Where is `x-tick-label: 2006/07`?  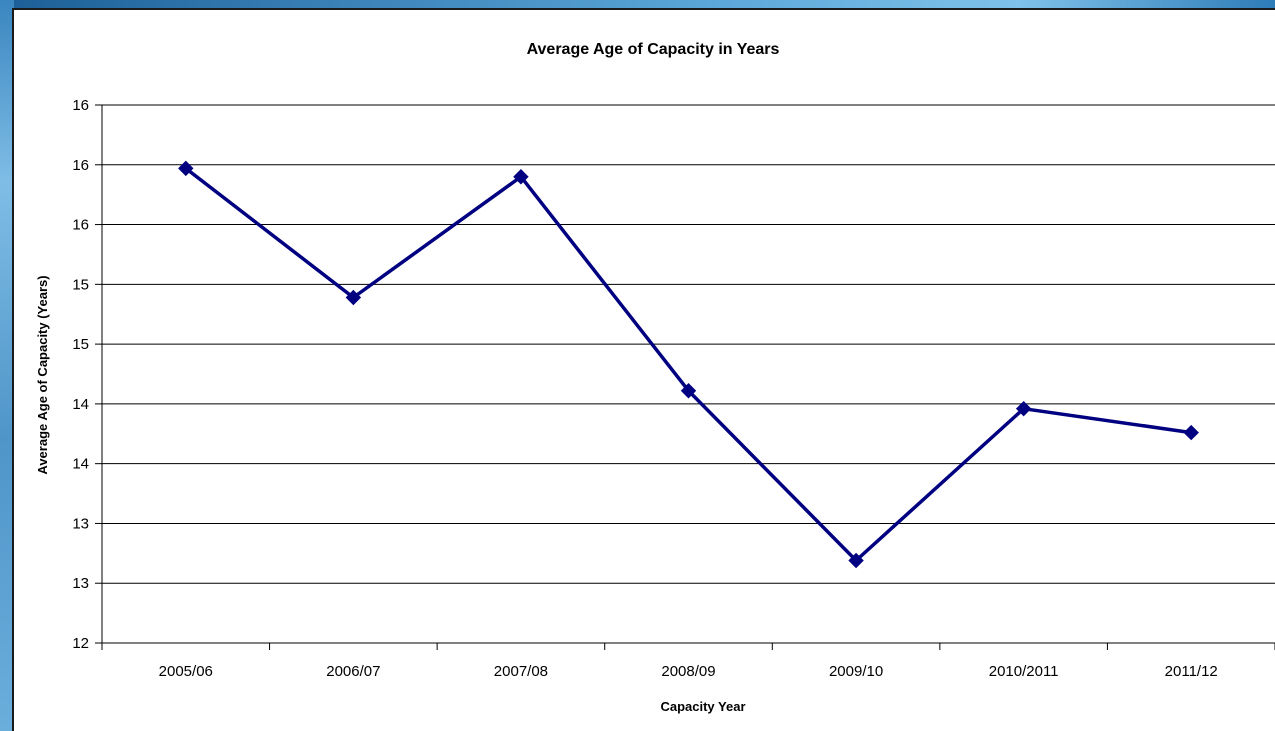 x-tick-label: 2006/07 is located at coordinates (353, 671).